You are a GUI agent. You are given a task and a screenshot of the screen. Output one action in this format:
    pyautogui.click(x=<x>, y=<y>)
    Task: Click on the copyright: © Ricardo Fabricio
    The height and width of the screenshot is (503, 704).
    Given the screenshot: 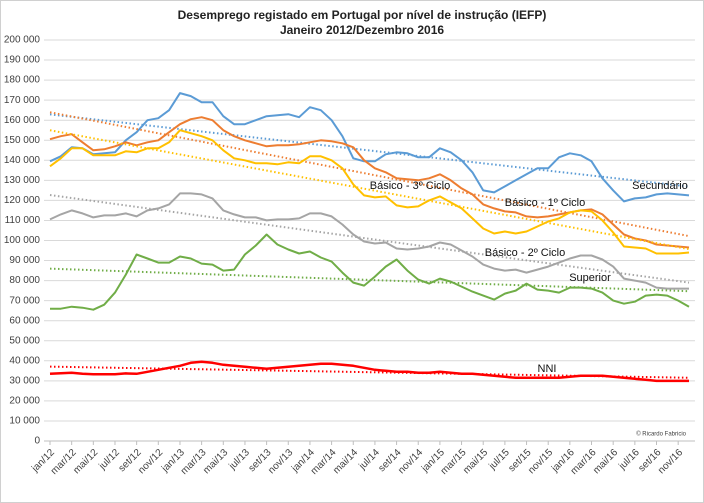 What is the action you would take?
    pyautogui.click(x=661, y=434)
    